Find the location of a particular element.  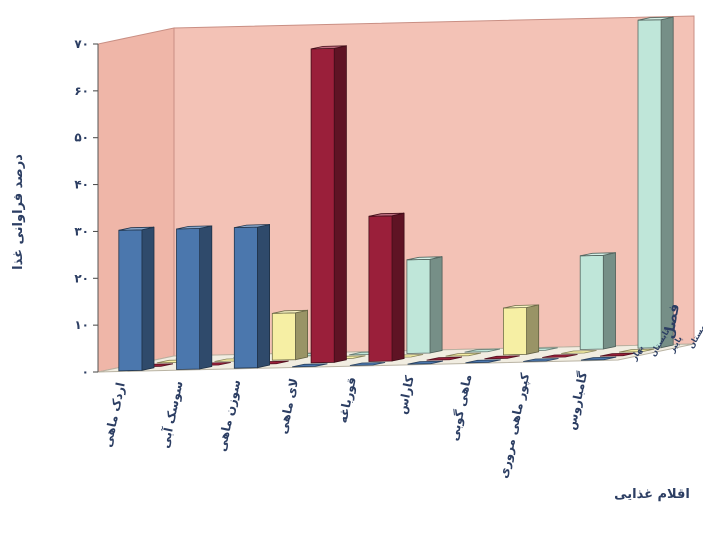

category-label: ماهی گوبی is located at coordinates (461, 407).